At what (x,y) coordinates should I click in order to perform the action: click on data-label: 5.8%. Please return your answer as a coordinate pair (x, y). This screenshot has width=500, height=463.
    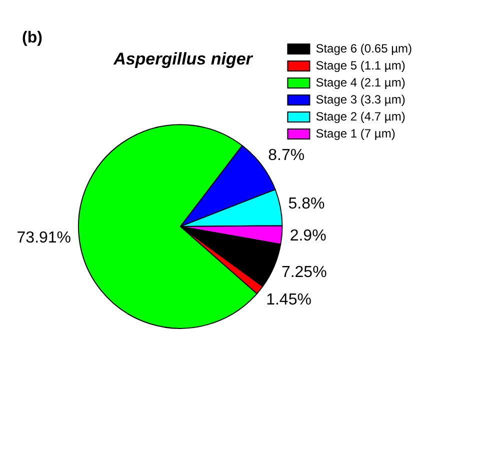
    Looking at the image, I should click on (306, 204).